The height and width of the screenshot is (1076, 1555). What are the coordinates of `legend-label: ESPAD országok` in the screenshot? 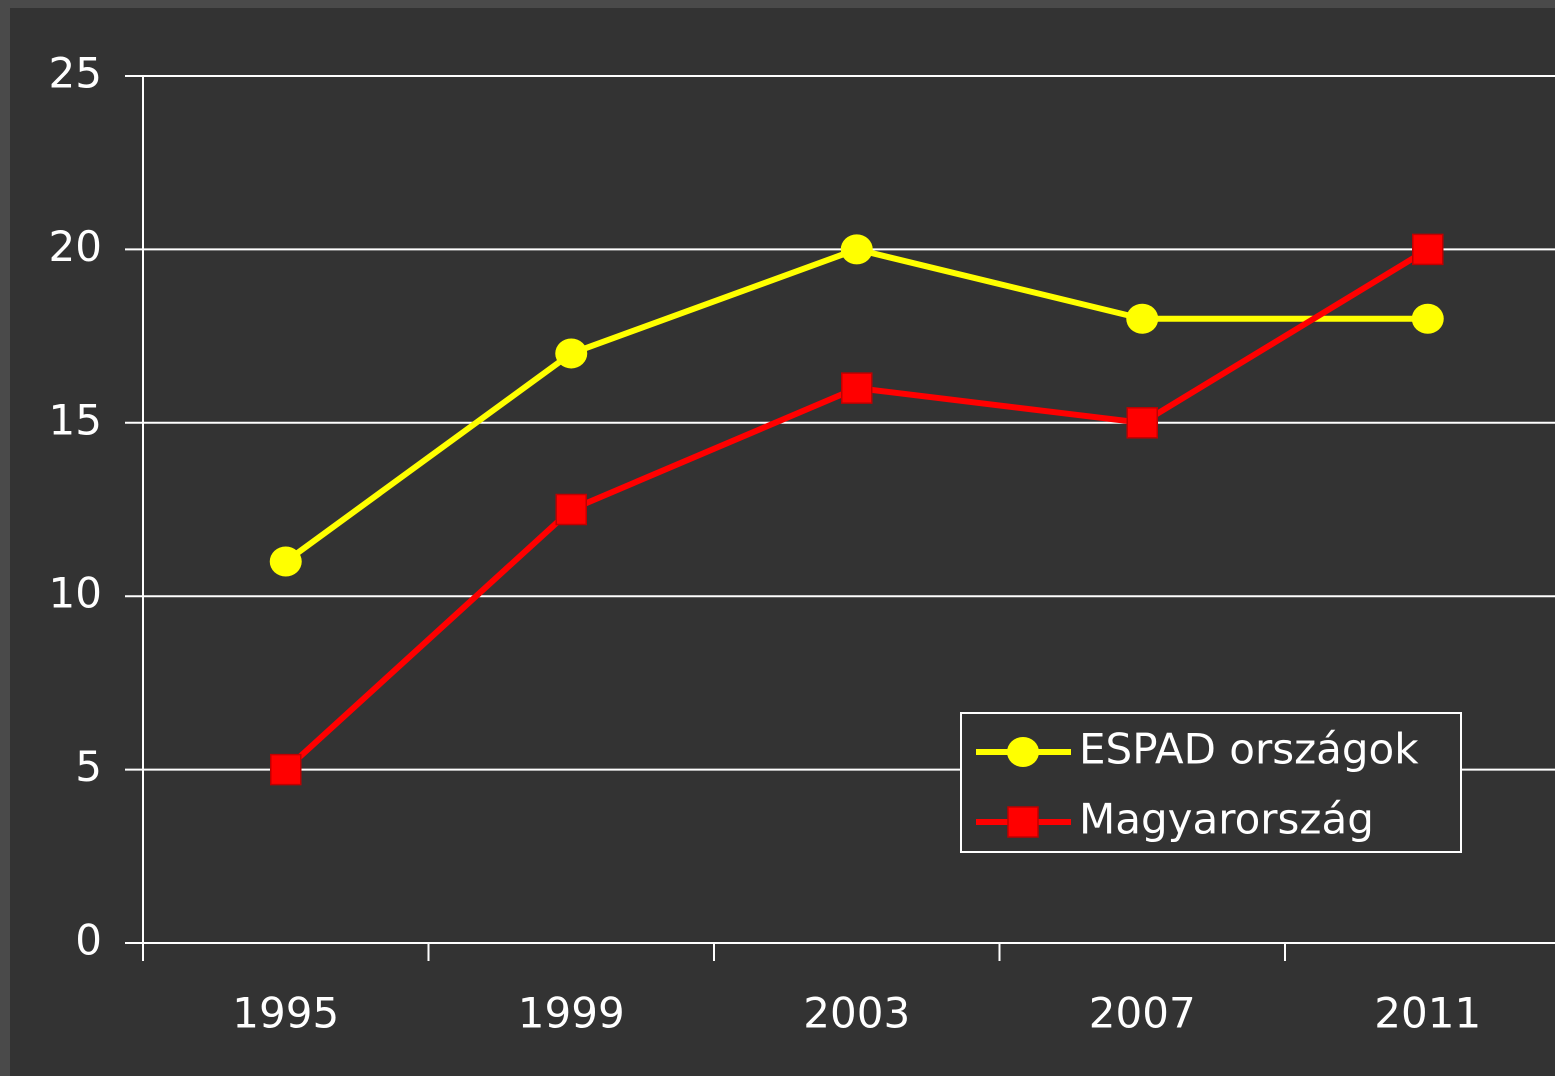 It's located at (1249, 749).